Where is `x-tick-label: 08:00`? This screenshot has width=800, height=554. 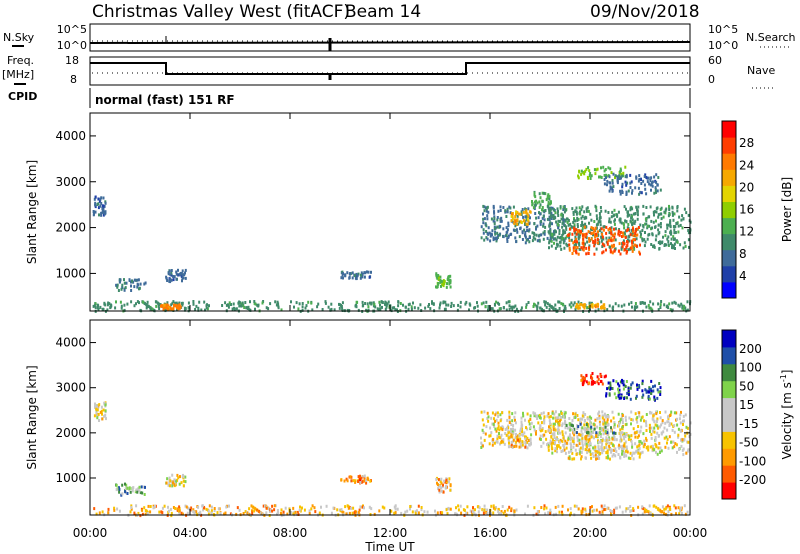 x-tick-label: 08:00 is located at coordinates (290, 533).